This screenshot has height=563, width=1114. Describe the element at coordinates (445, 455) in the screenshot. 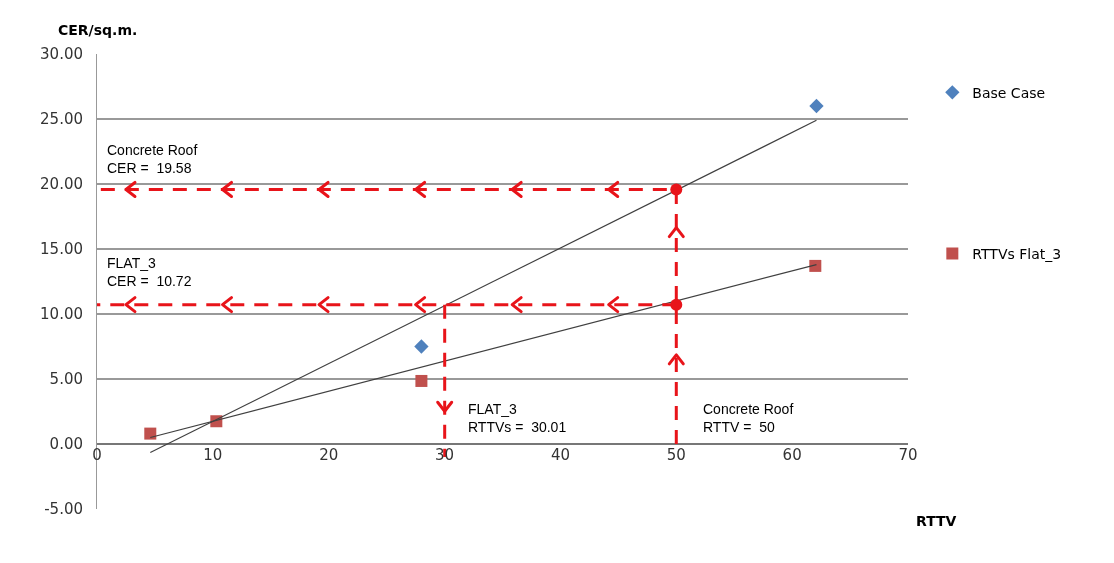

I see `x-tick-label: 30` at that location.